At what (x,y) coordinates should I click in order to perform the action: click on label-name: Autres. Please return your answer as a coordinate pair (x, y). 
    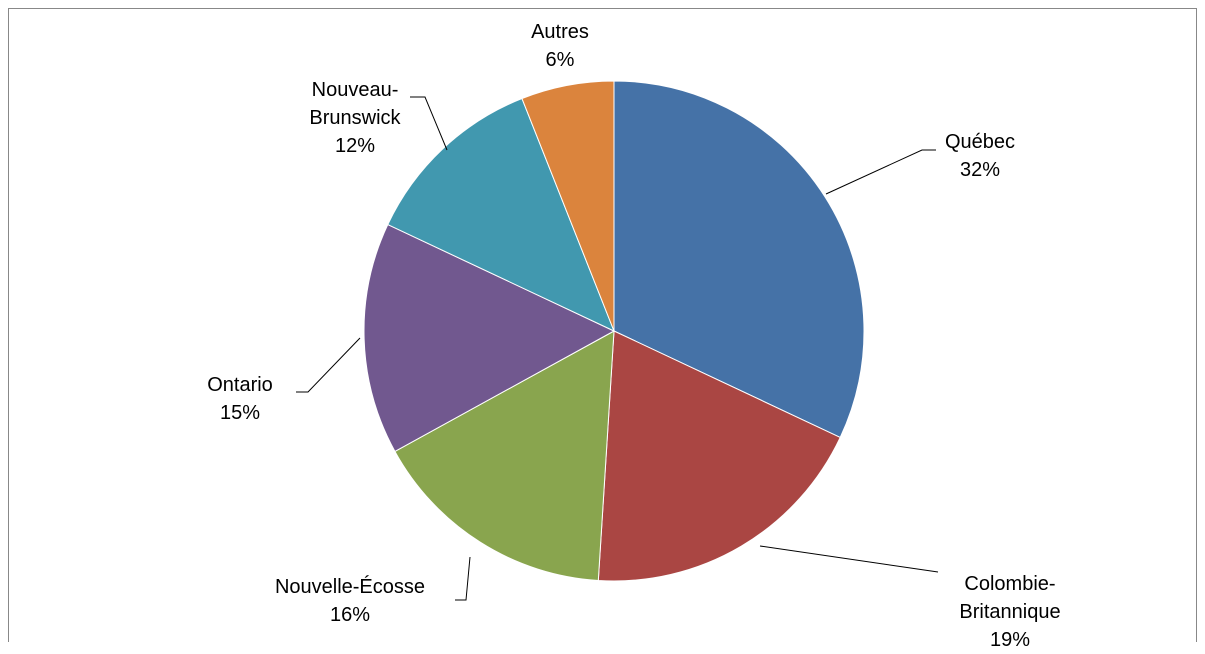
    Looking at the image, I should click on (560, 32).